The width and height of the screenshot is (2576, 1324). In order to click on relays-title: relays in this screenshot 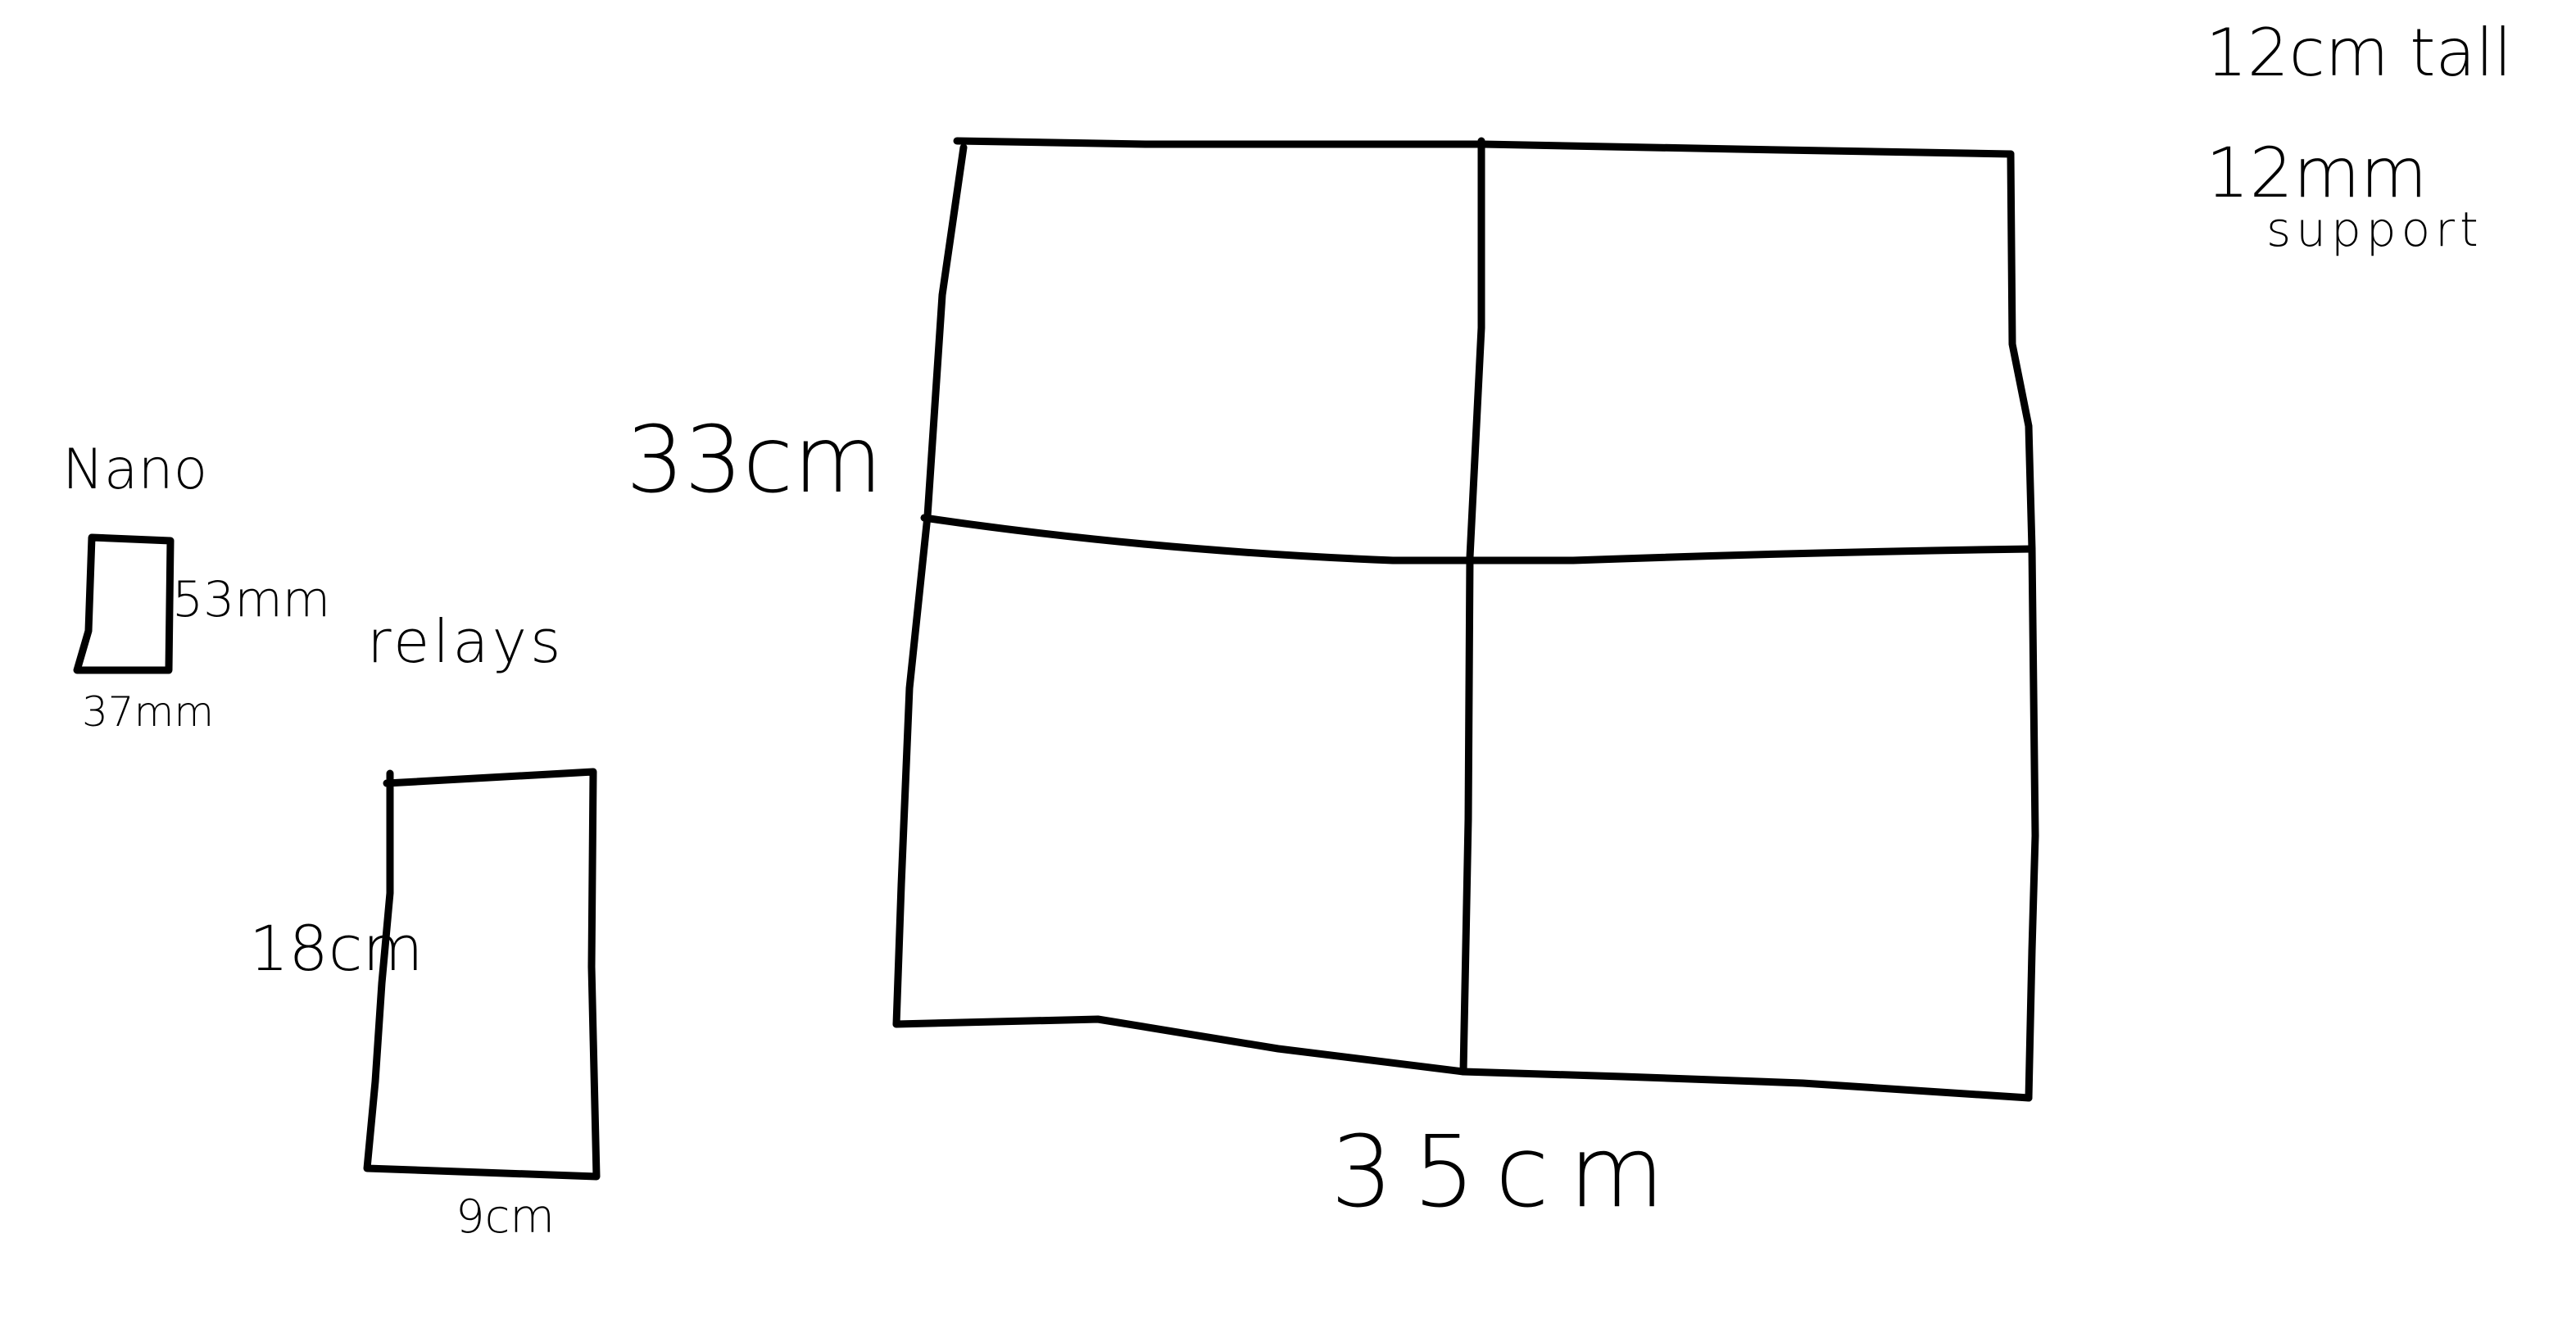, I will do `click(466, 641)`.